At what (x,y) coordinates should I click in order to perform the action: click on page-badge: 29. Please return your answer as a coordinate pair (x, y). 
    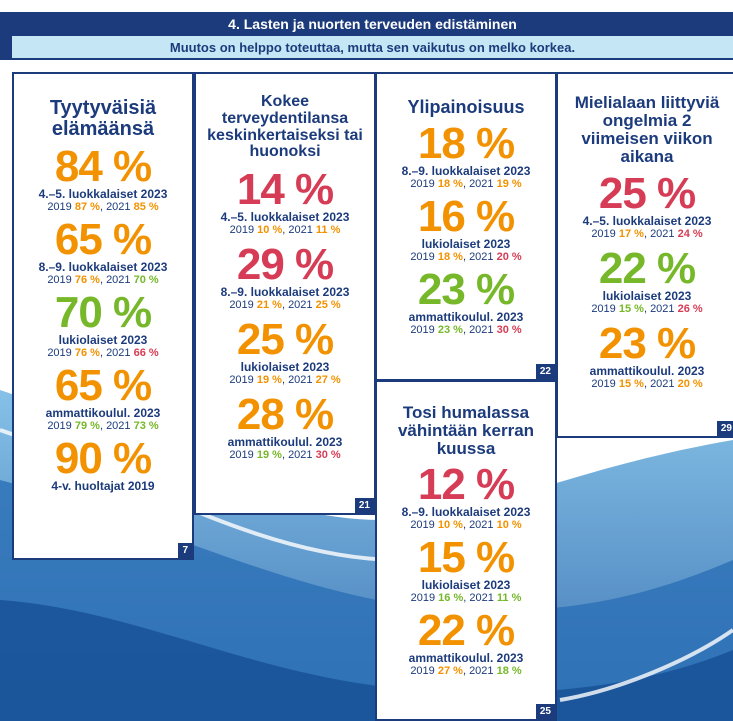
    Looking at the image, I should click on (724, 428).